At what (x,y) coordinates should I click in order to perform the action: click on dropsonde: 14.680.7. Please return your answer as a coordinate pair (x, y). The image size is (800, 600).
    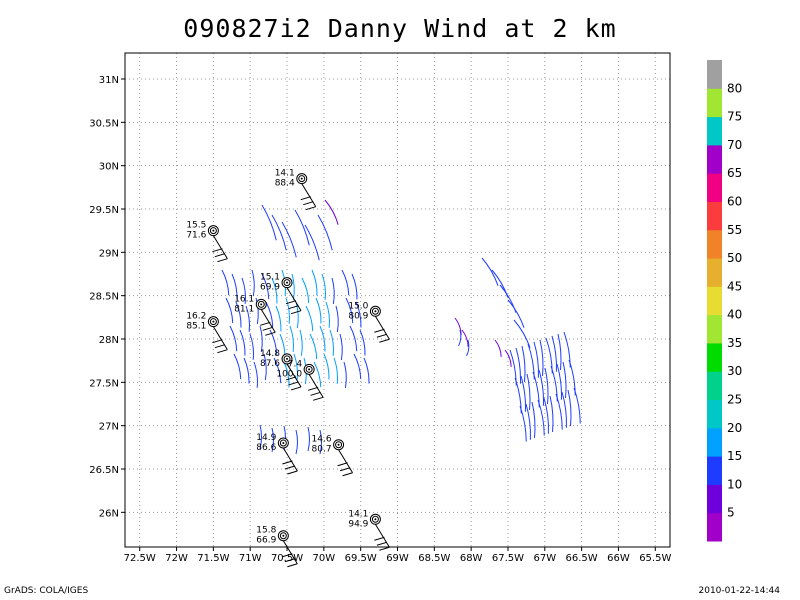
    Looking at the image, I should click on (333, 456).